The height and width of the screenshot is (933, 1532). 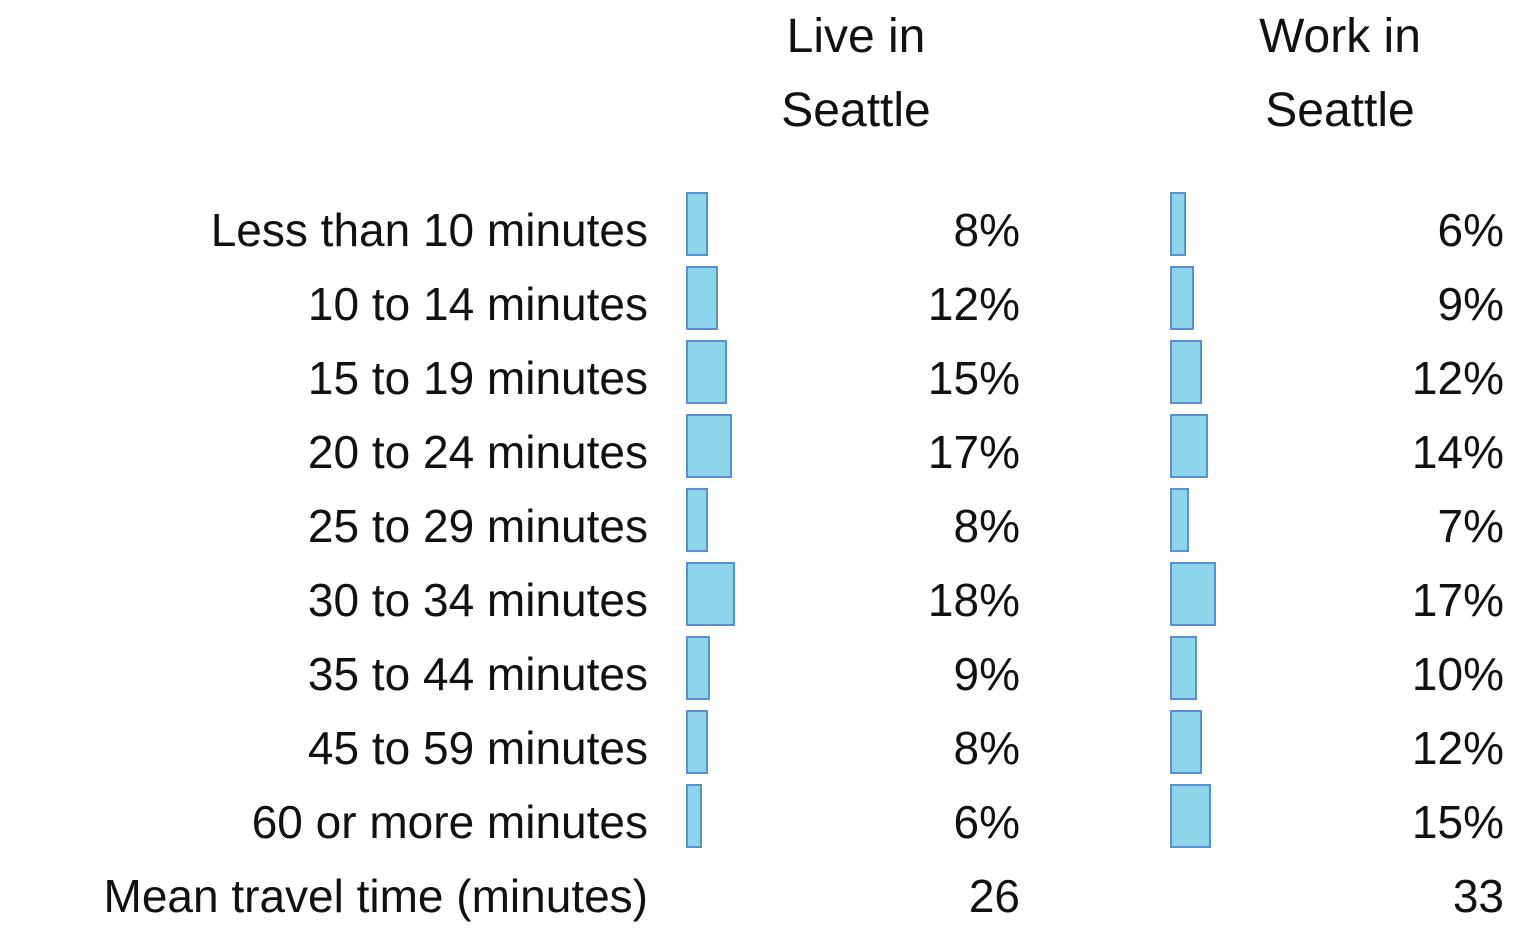 What do you see at coordinates (1470, 304) in the screenshot?
I see `value-label-work-1: 9%` at bounding box center [1470, 304].